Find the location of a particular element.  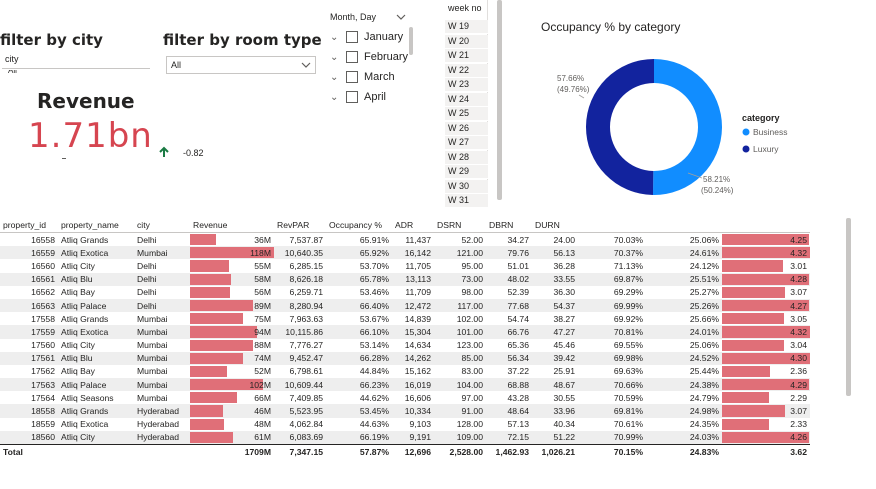

legend-entry-luxury: Luxury is located at coordinates (766, 149).